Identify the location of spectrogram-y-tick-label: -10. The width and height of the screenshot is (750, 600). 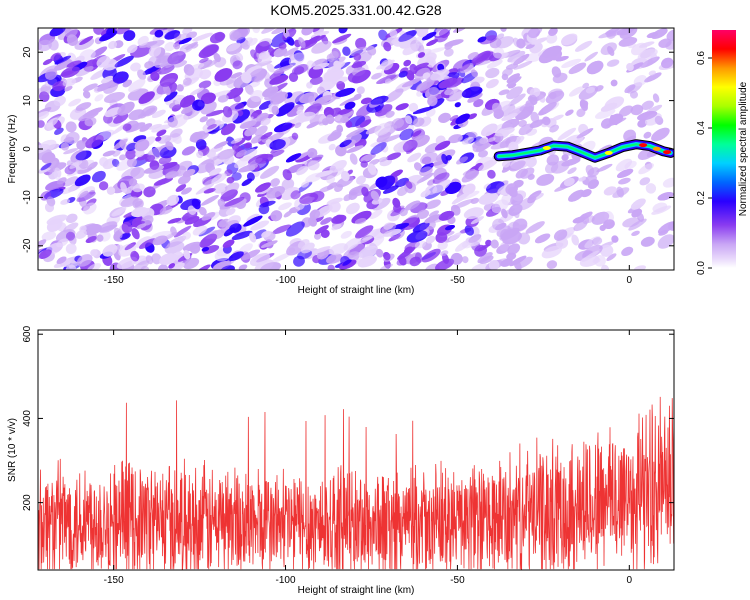
(27, 197).